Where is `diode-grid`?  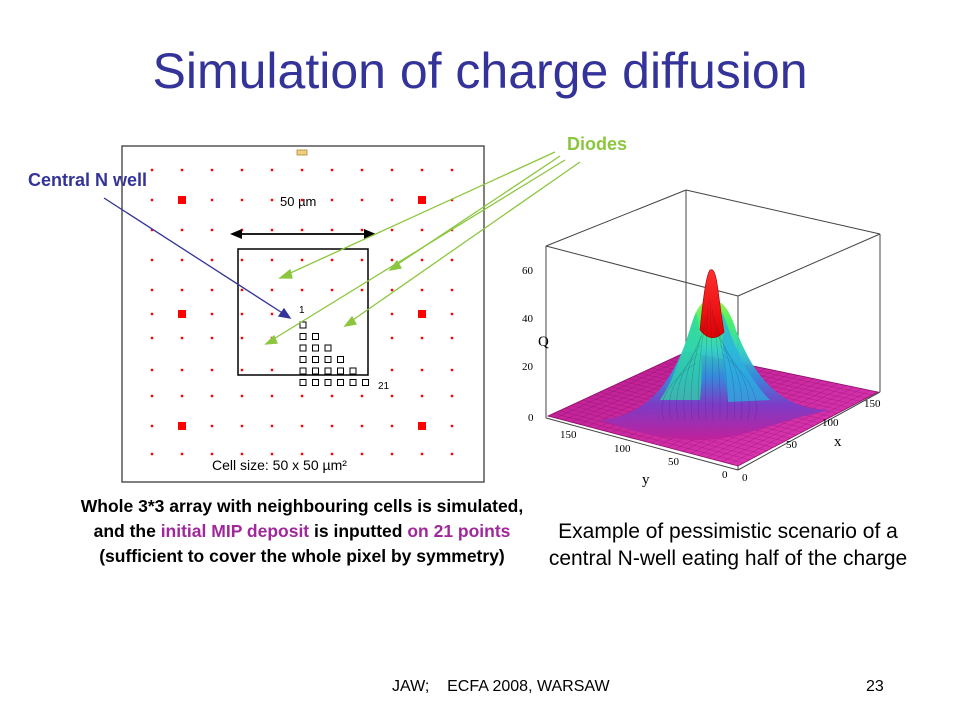
diode-grid is located at coordinates (302, 312).